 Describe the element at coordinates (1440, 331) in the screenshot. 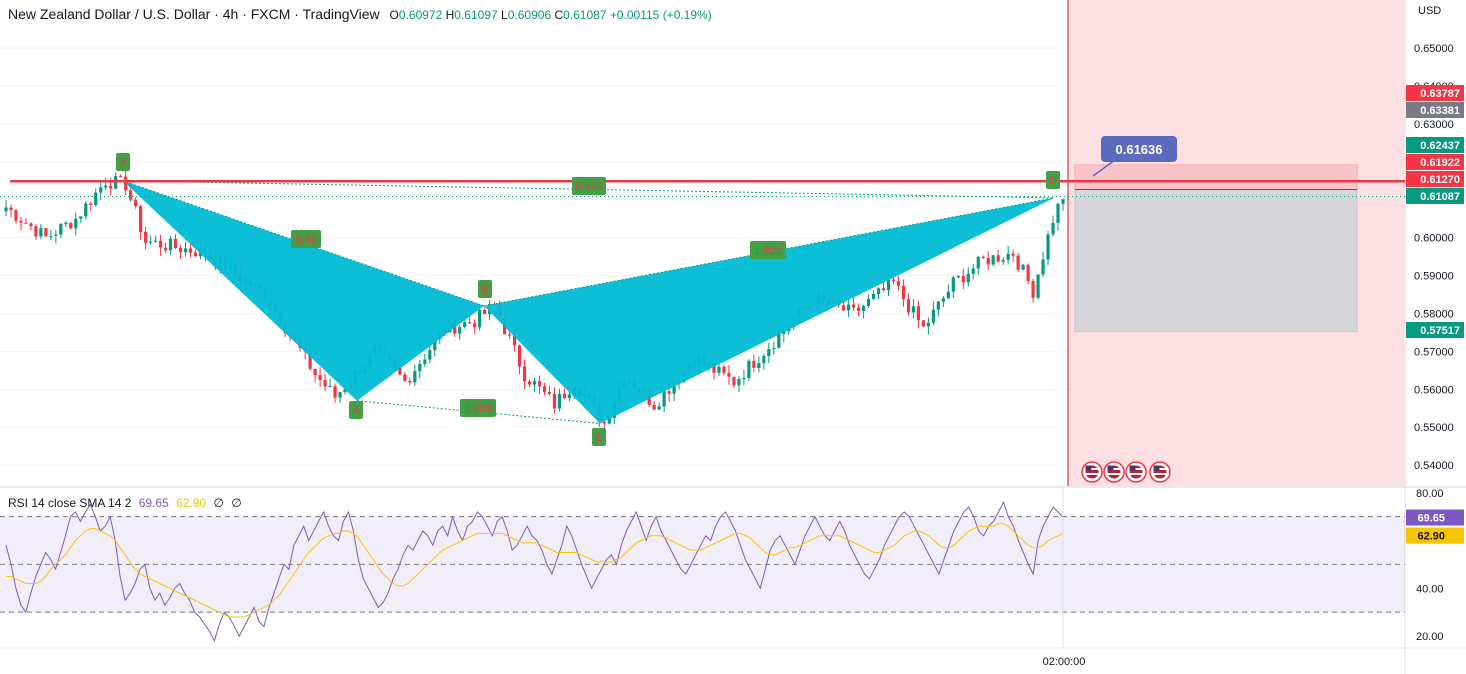

I see `price-tag-label: 0.57517` at that location.